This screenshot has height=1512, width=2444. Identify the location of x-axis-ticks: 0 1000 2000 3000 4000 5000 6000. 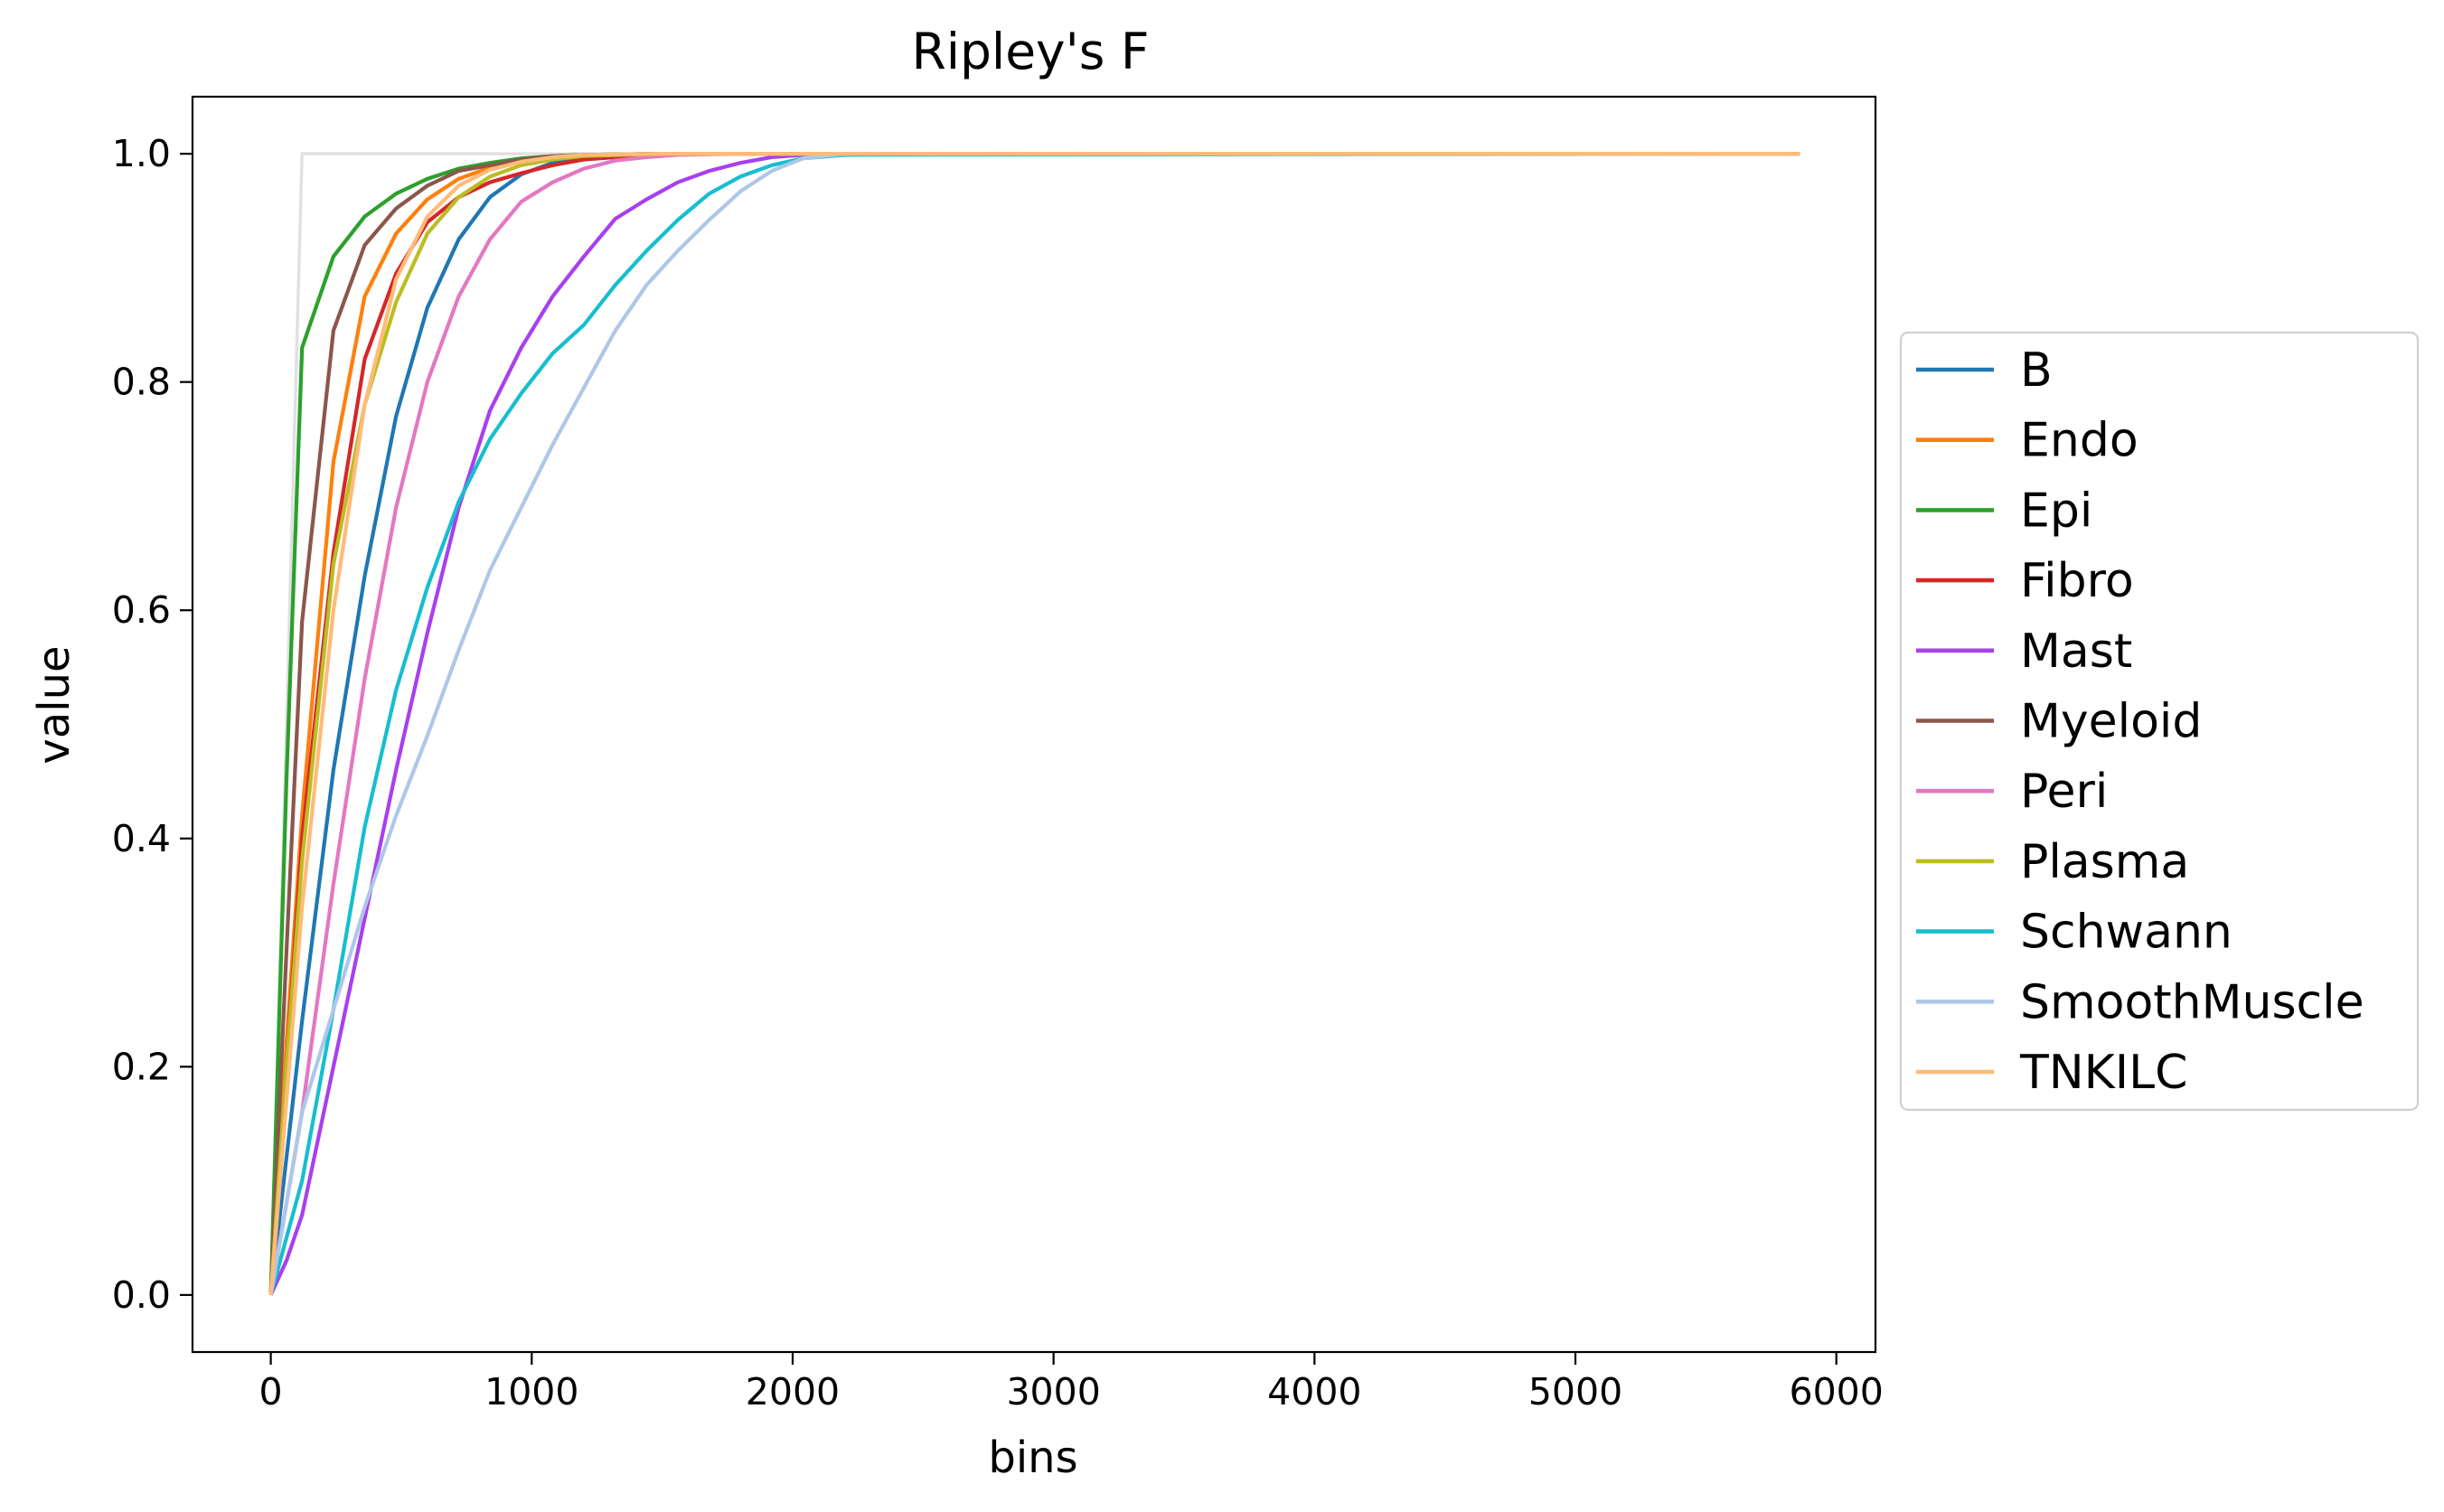
(1072, 1382).